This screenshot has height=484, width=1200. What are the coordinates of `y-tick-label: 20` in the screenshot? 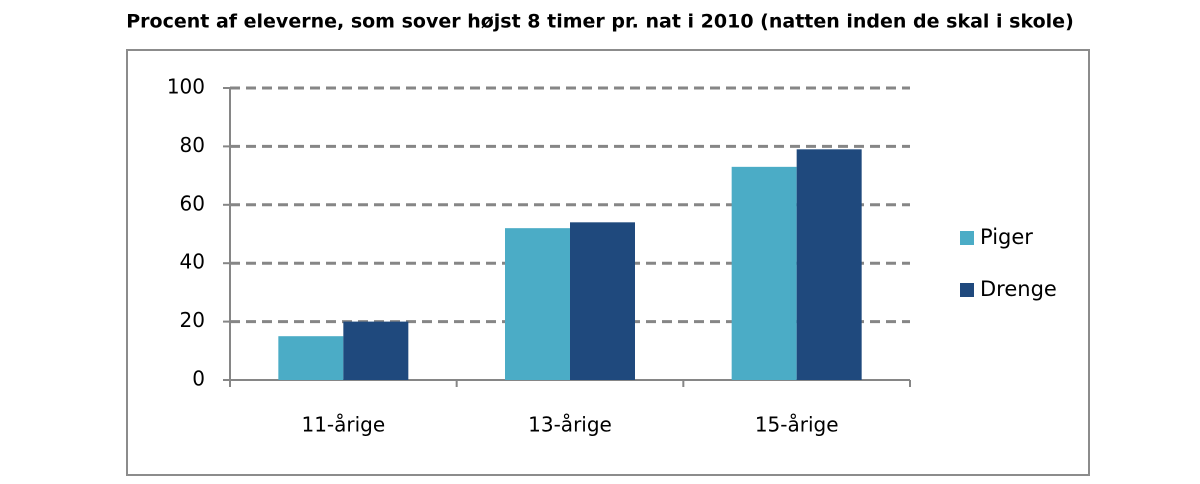 It's located at (192, 320).